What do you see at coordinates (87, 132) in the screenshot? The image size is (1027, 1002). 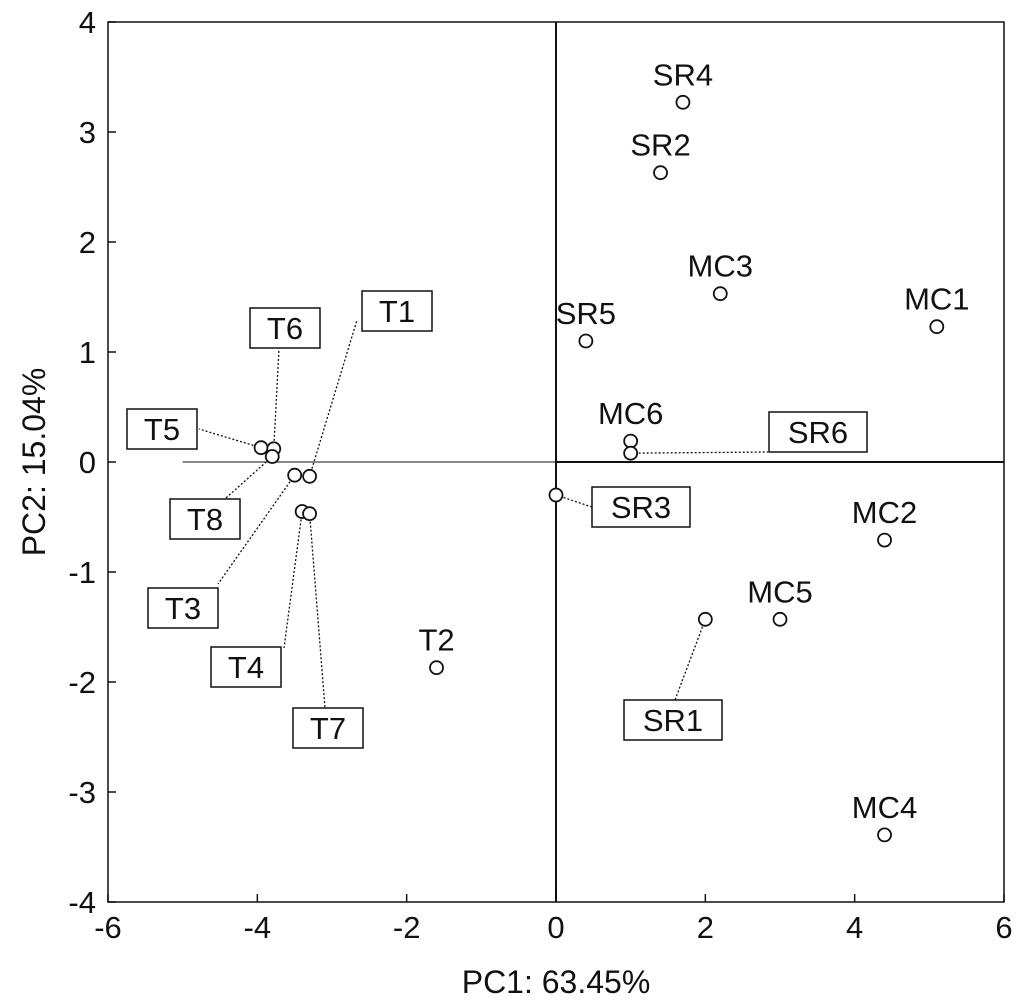 I see `y-tick-label: 3` at bounding box center [87, 132].